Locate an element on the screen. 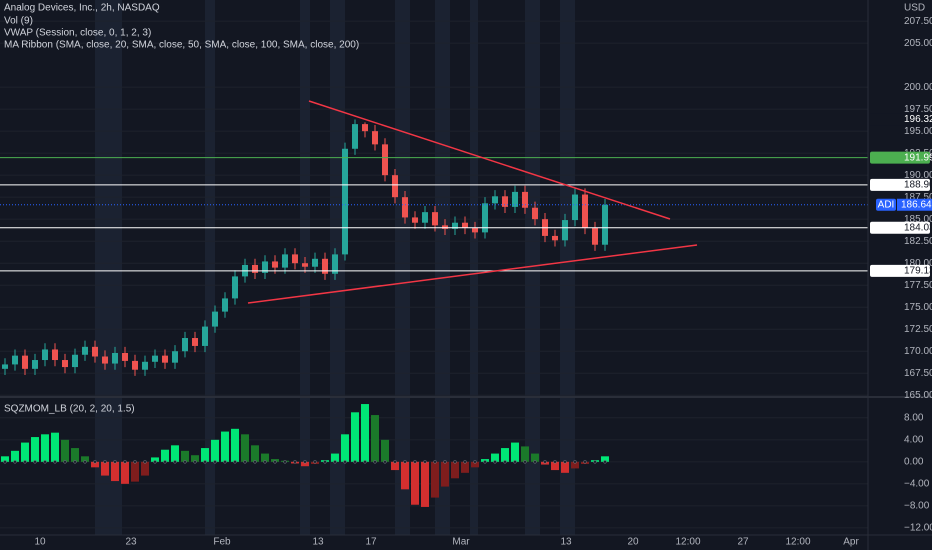 The image size is (932, 550). level-badge is located at coordinates (900, 270).